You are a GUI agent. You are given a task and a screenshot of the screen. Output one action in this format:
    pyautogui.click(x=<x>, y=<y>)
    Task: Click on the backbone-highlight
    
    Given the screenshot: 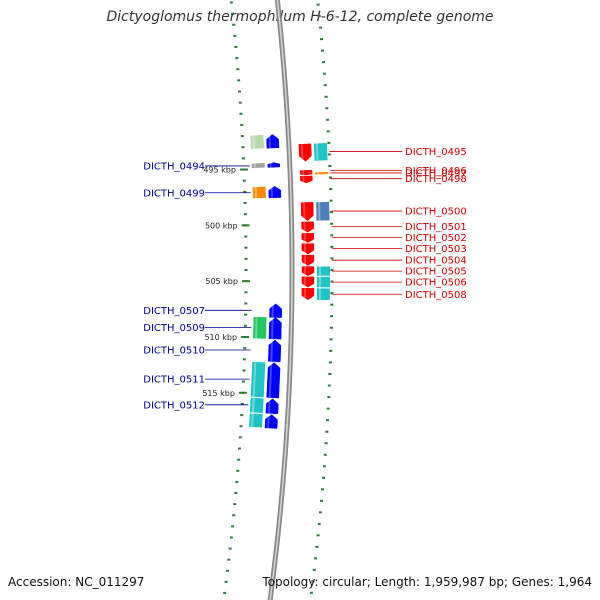 What is the action you would take?
    pyautogui.click(x=281, y=300)
    